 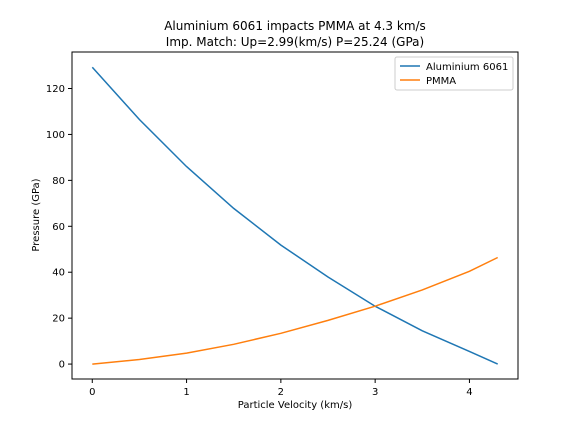 I want to click on y-tick-label: 100, so click(x=55, y=135).